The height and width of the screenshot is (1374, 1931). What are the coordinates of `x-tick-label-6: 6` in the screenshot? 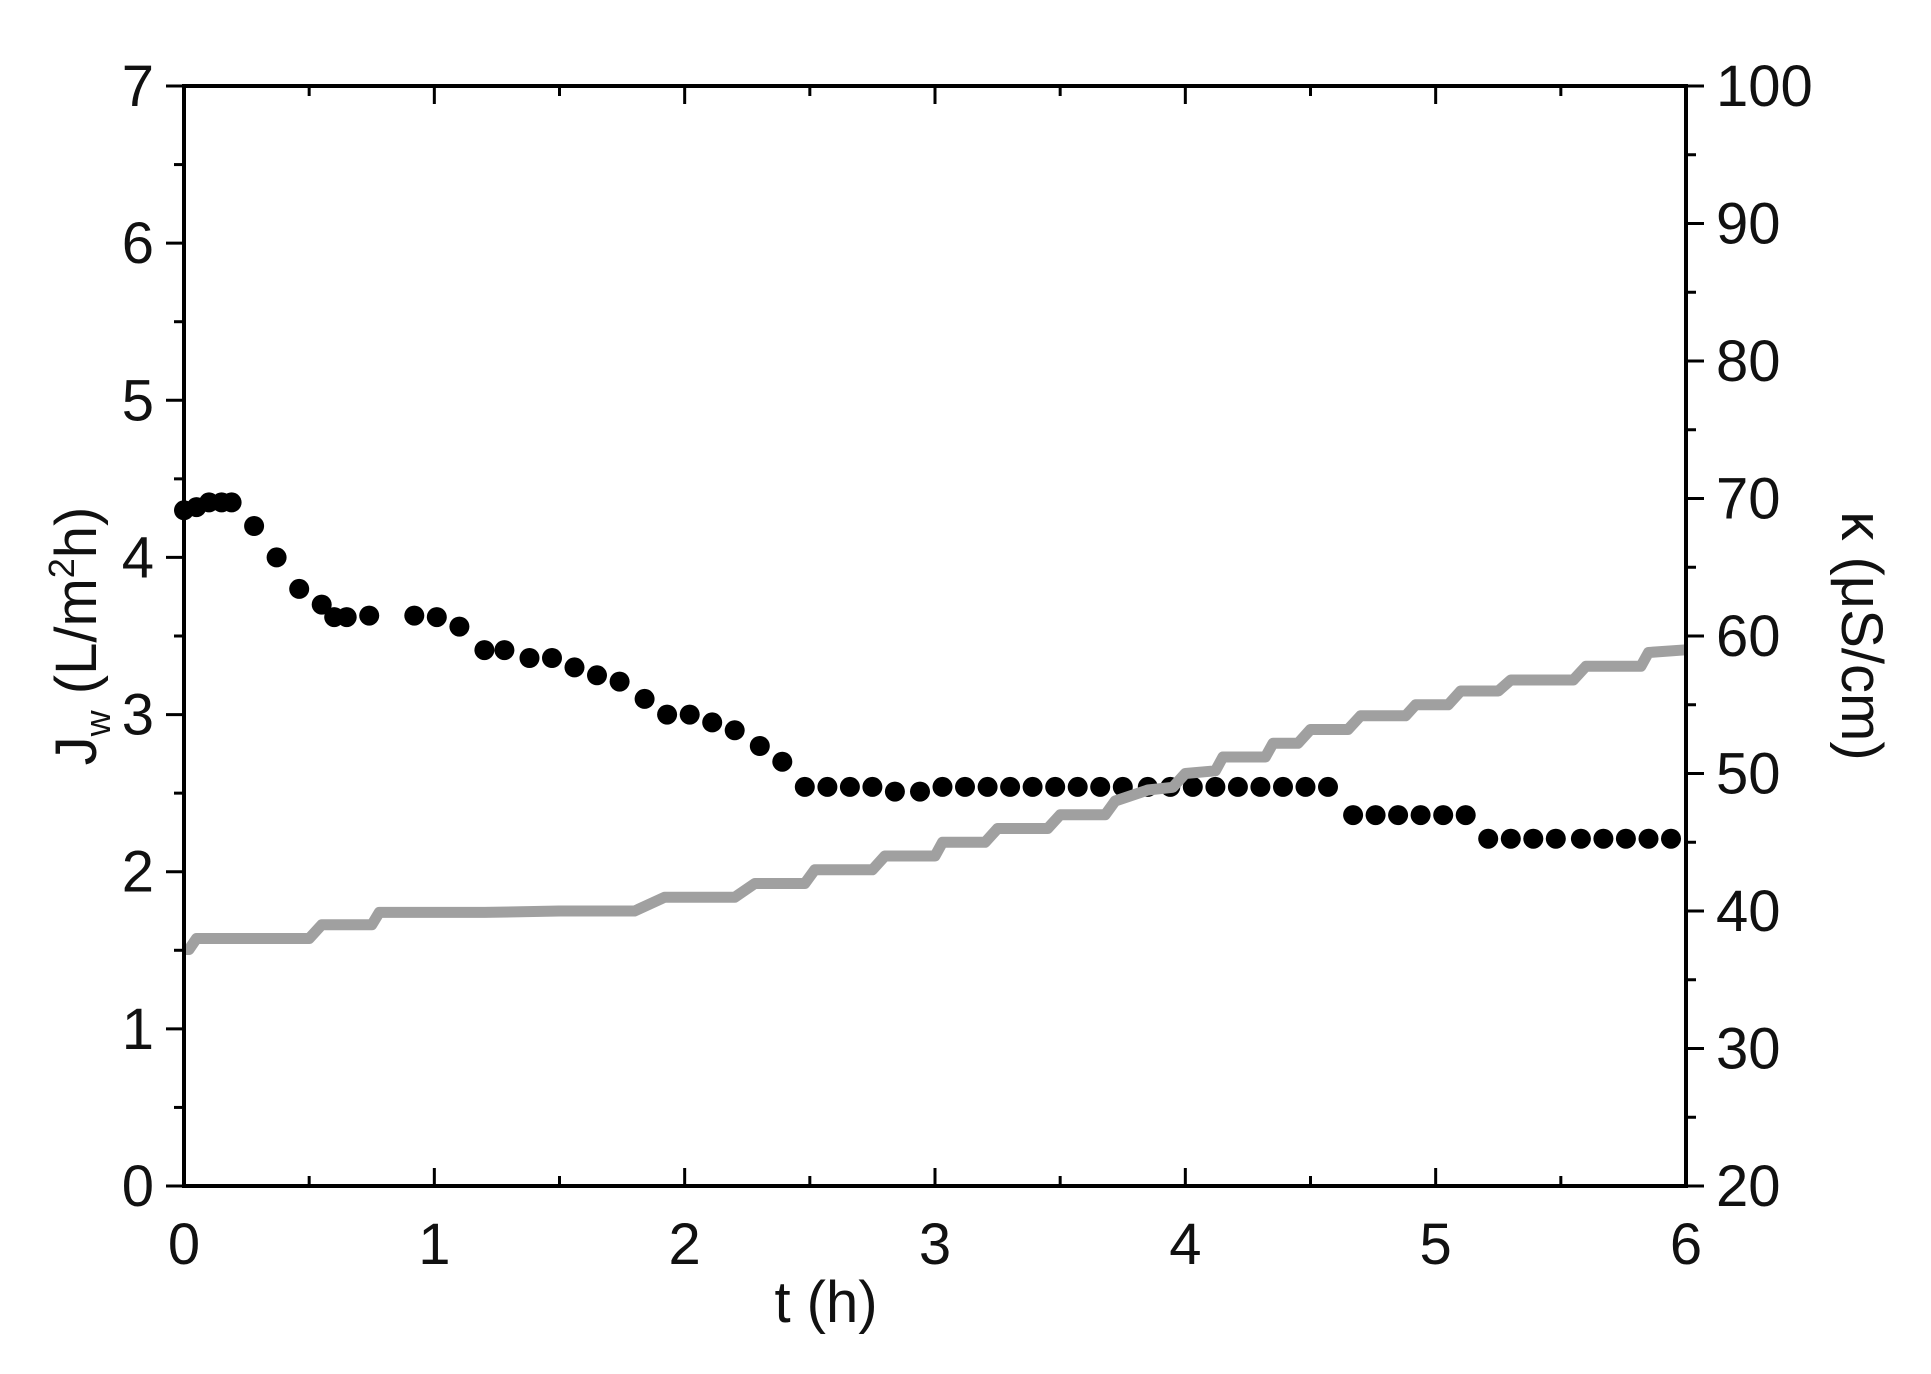 It's located at (1686, 1244).